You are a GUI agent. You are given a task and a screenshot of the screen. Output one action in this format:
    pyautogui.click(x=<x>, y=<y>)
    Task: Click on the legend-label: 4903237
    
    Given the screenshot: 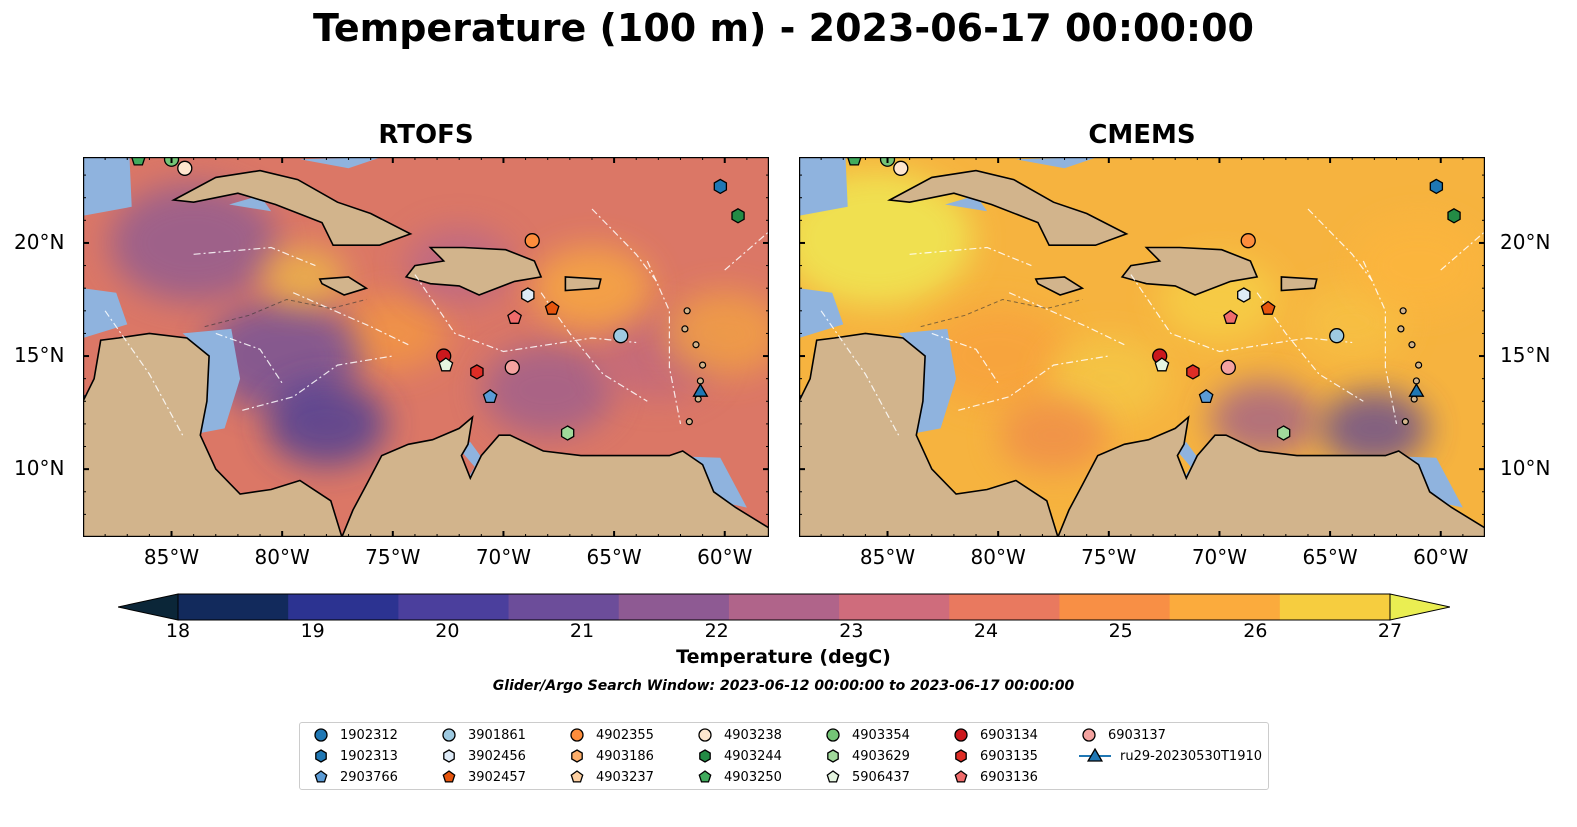 What is the action you would take?
    pyautogui.click(x=625, y=777)
    